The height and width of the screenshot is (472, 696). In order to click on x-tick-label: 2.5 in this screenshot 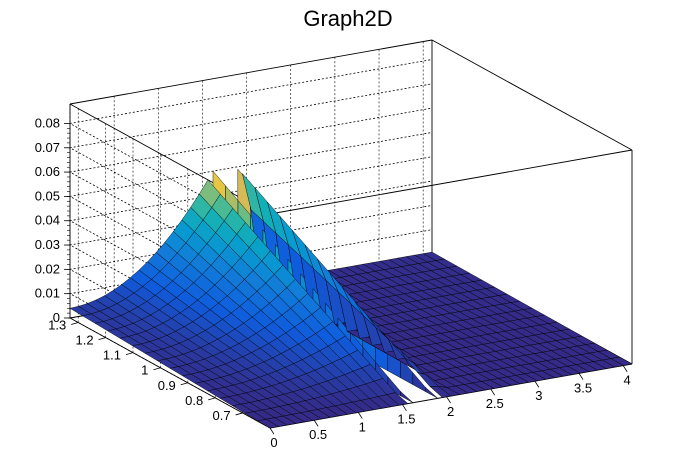, I will do `click(495, 403)`.